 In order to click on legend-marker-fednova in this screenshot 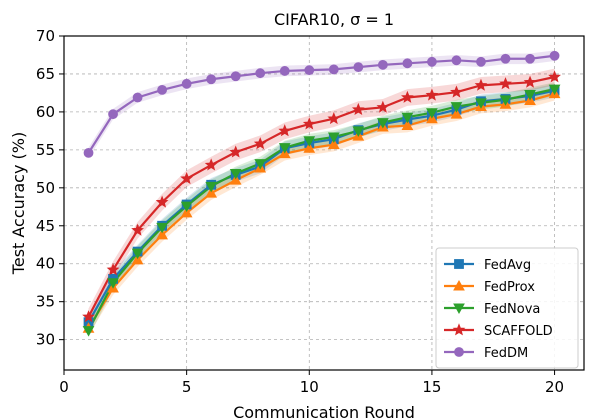, I will do `click(459, 308)`.